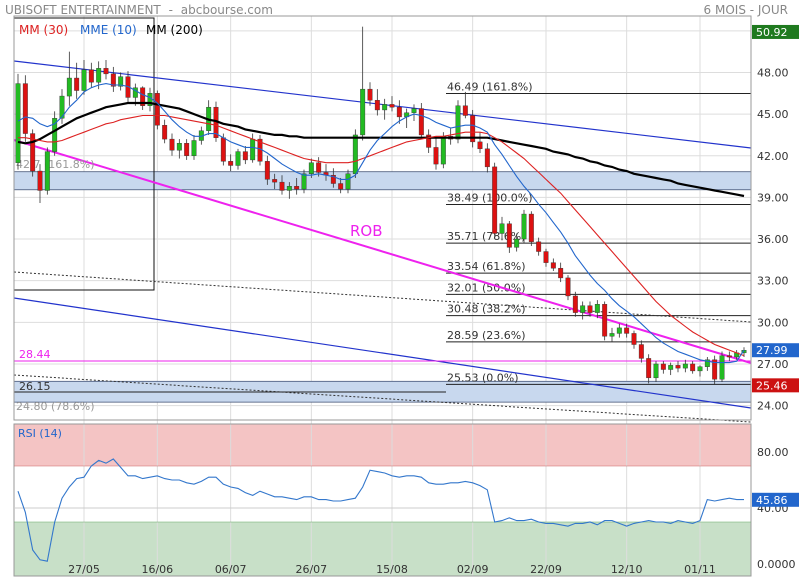  What do you see at coordinates (490, 86) in the screenshot?
I see `fibonacci-level-label: 46.49 (161.8%)` at bounding box center [490, 86].